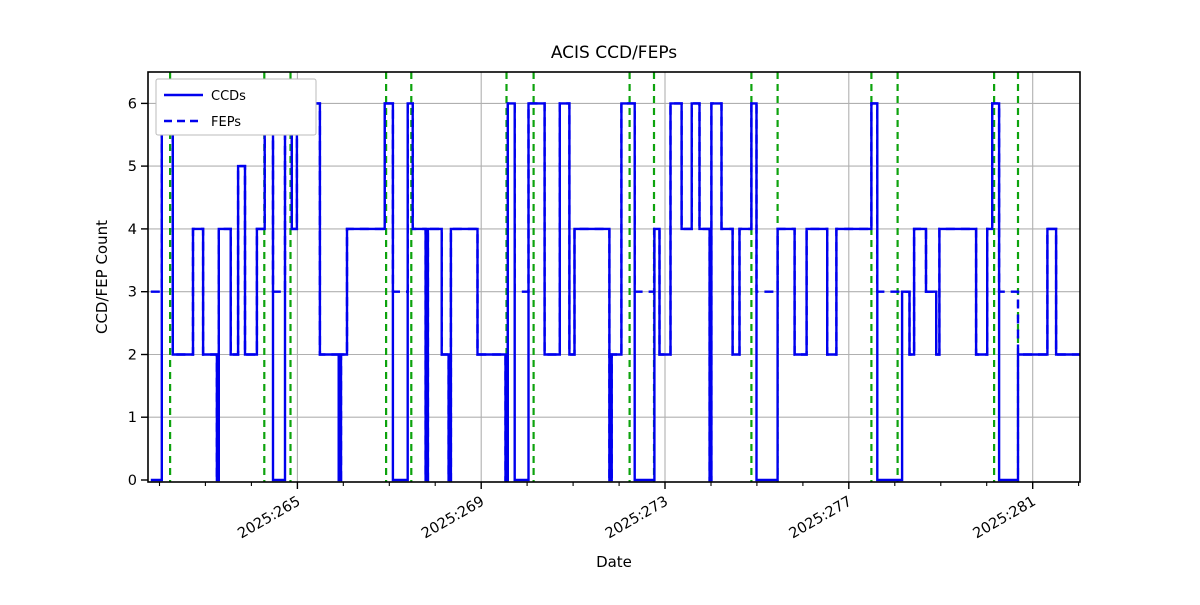 Image resolution: width=1200 pixels, height=605 pixels. What do you see at coordinates (228, 96) in the screenshot?
I see `legend-label-ccds: CCDs` at bounding box center [228, 96].